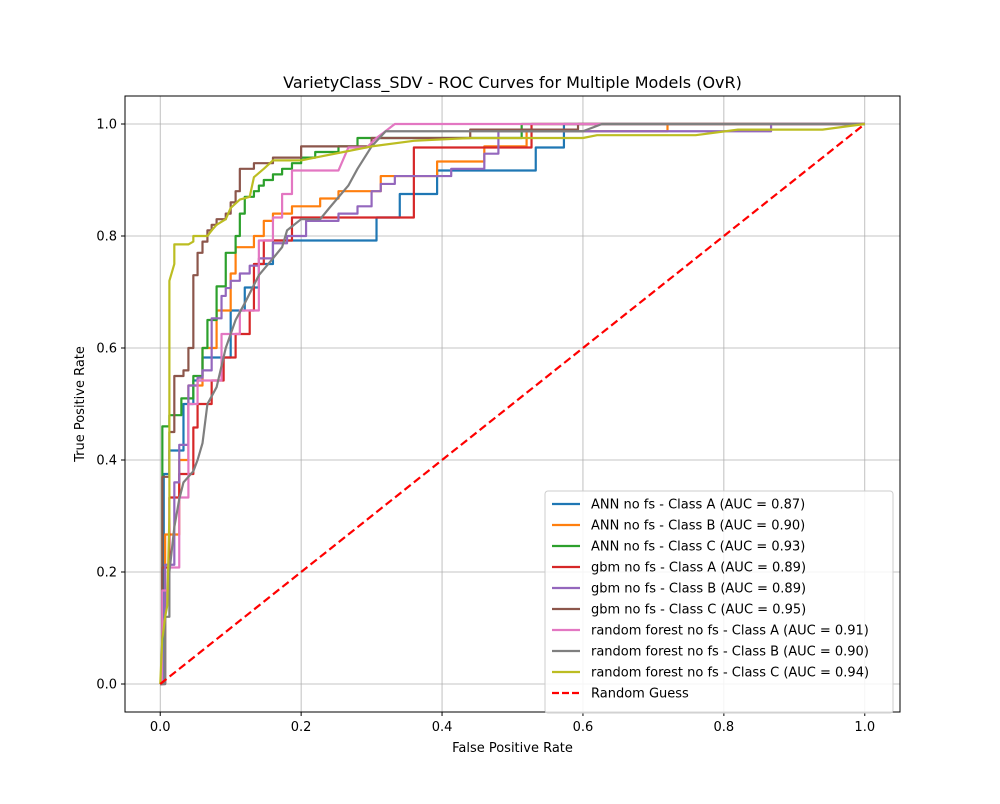  I want to click on y-tick-label: 0.4, so click(106, 461).